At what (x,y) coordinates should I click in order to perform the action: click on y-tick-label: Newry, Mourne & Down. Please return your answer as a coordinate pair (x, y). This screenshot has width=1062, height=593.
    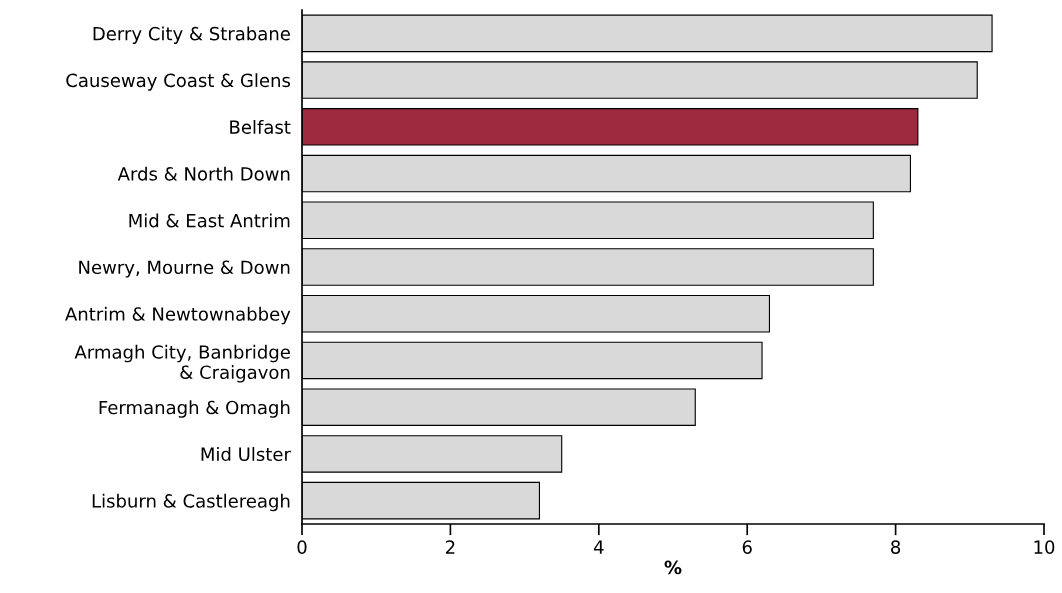
    Looking at the image, I should click on (184, 269).